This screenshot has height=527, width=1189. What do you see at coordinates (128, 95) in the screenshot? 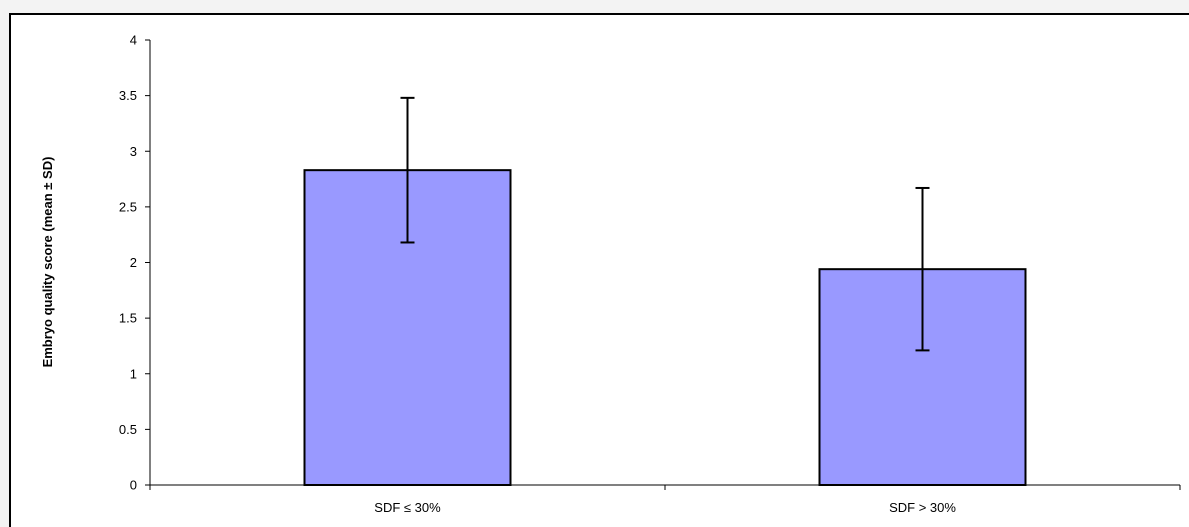
I see `y-tick-label: 3.5` at bounding box center [128, 95].